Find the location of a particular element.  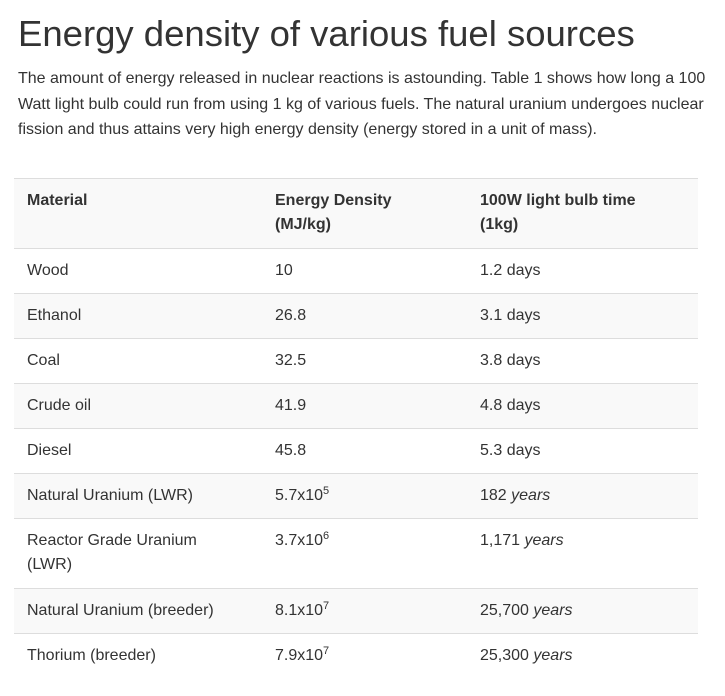

header-energy-density: Energy Density (MJ/kg) is located at coordinates (364, 214).